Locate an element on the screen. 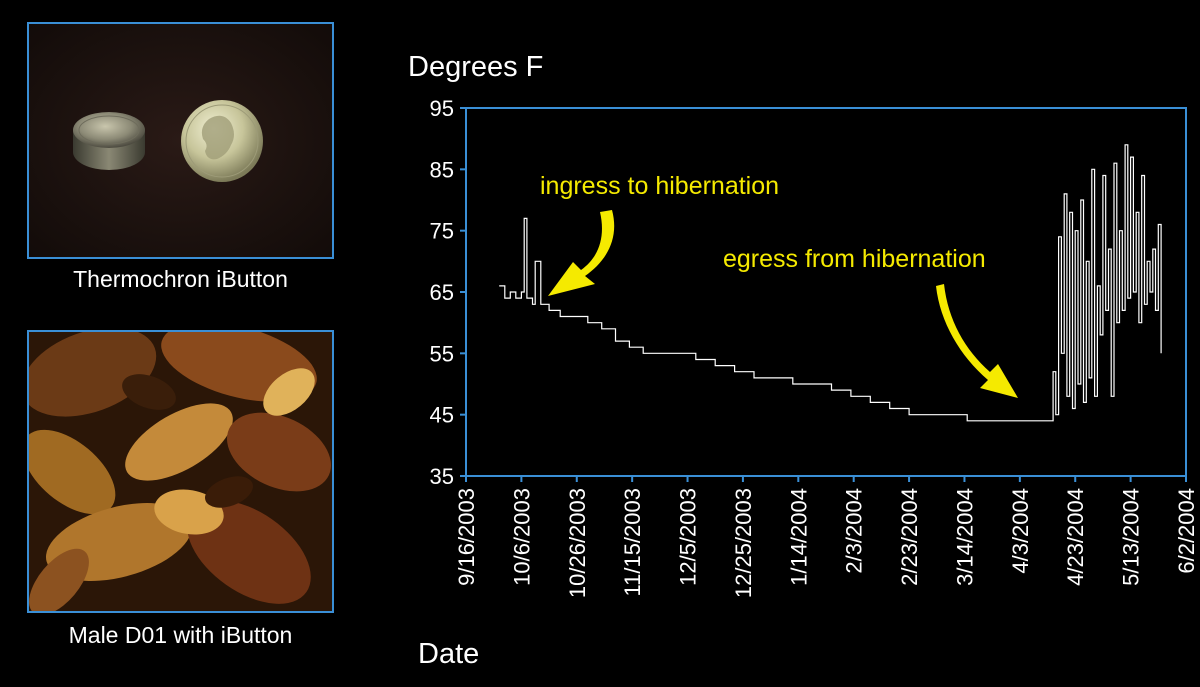 The image size is (1200, 687). x-tick-label: 2/23/2004 is located at coordinates (909, 537).